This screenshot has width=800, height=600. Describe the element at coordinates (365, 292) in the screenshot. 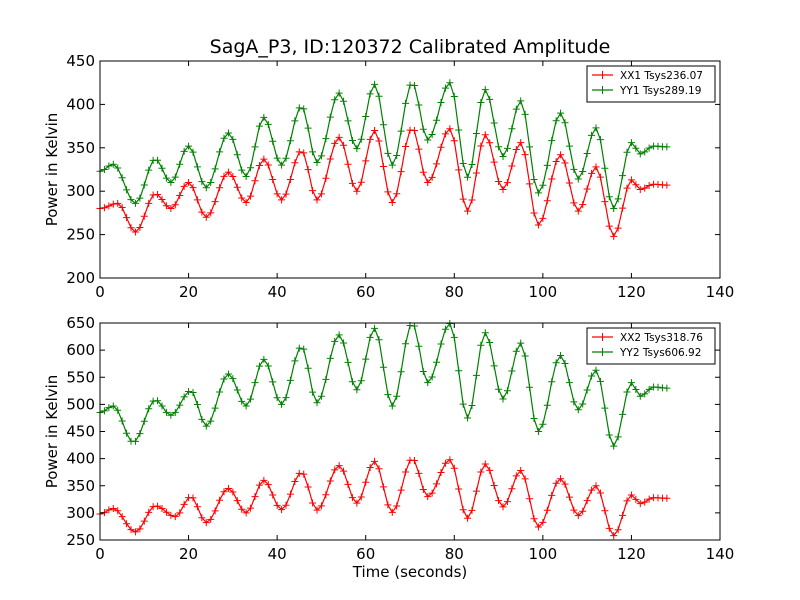

I see `top-xtick-label: 60` at that location.